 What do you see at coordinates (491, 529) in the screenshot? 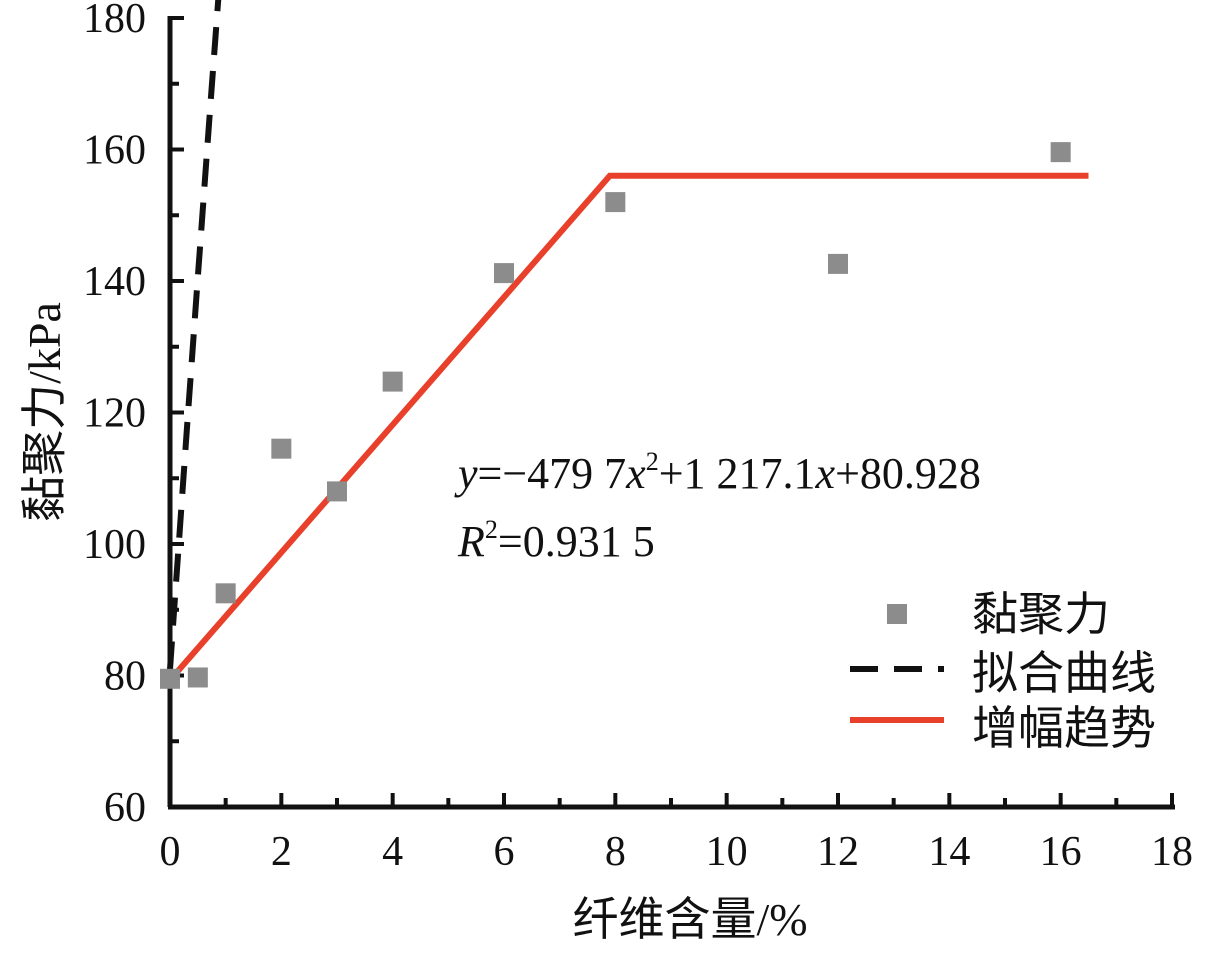
I see `r-squared-superscript: 2` at bounding box center [491, 529].